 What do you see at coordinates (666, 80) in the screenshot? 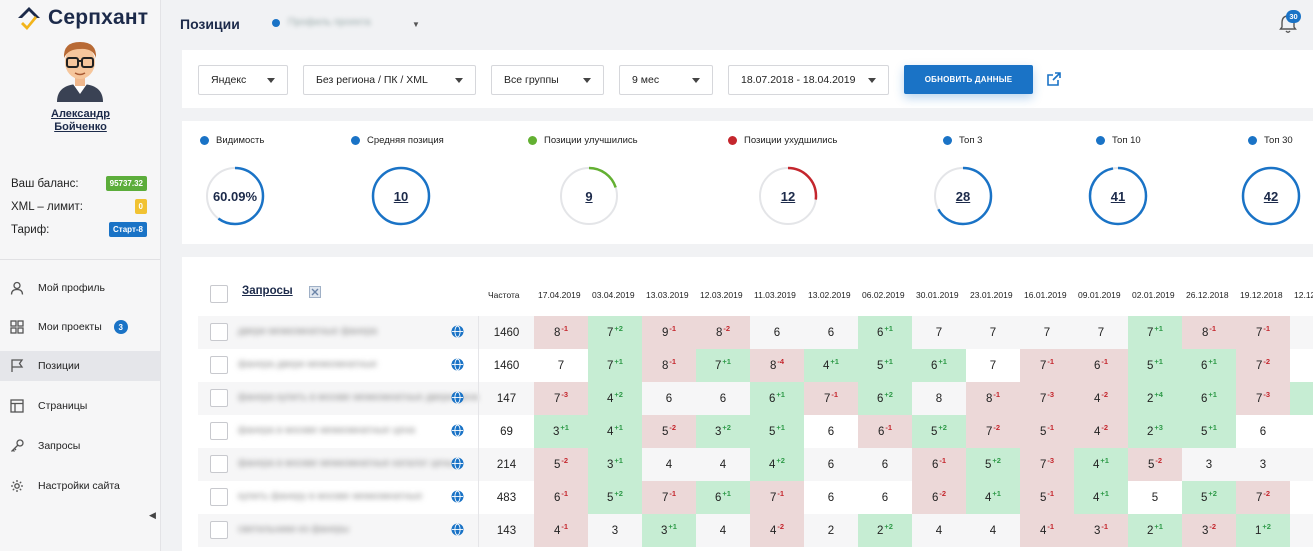
I see `period-select: 9 мес` at bounding box center [666, 80].